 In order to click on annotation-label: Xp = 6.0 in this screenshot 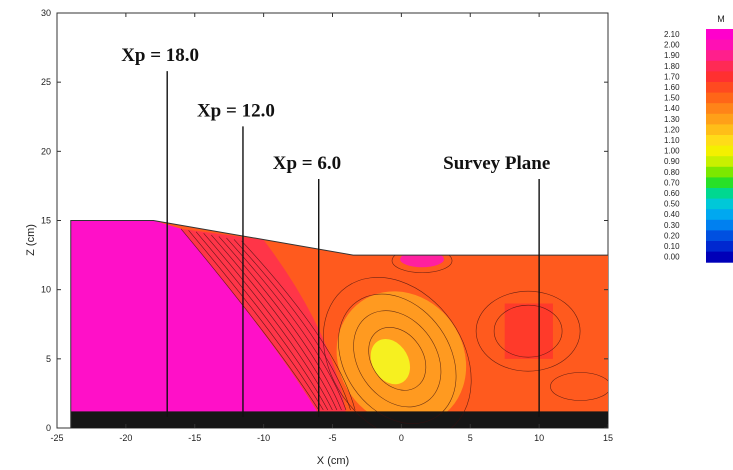, I will do `click(307, 163)`.